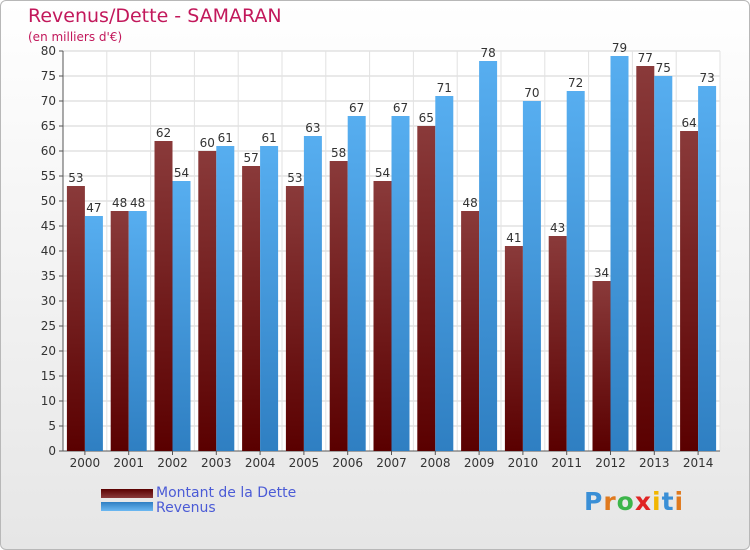 Image resolution: width=750 pixels, height=550 pixels. What do you see at coordinates (610, 501) in the screenshot?
I see `logo-letter: r` at bounding box center [610, 501].